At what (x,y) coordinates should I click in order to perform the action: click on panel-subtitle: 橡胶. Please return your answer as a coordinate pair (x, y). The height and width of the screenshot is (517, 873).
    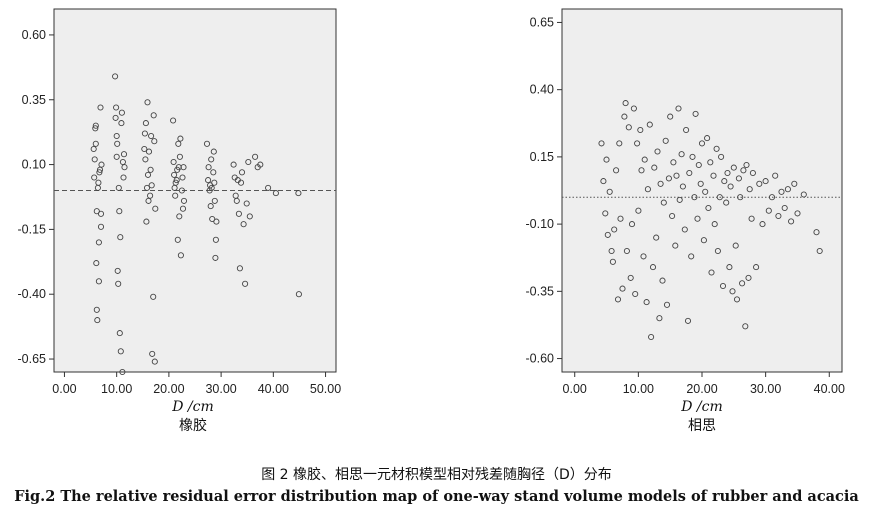
    Looking at the image, I should click on (193, 425).